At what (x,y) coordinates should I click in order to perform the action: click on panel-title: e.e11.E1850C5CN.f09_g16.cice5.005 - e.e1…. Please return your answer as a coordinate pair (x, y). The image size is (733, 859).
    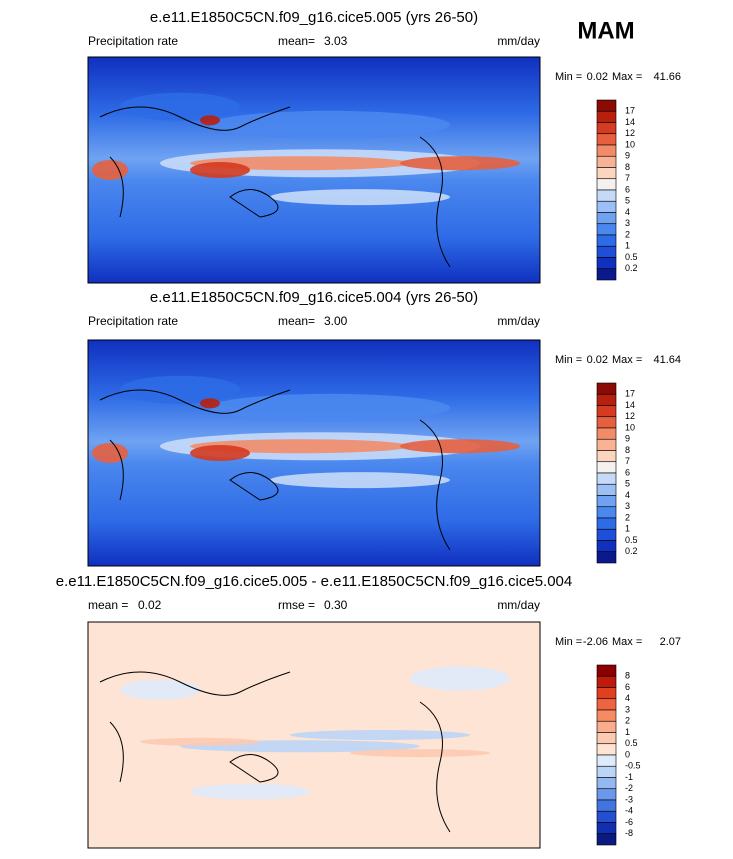
    Looking at the image, I should click on (314, 581).